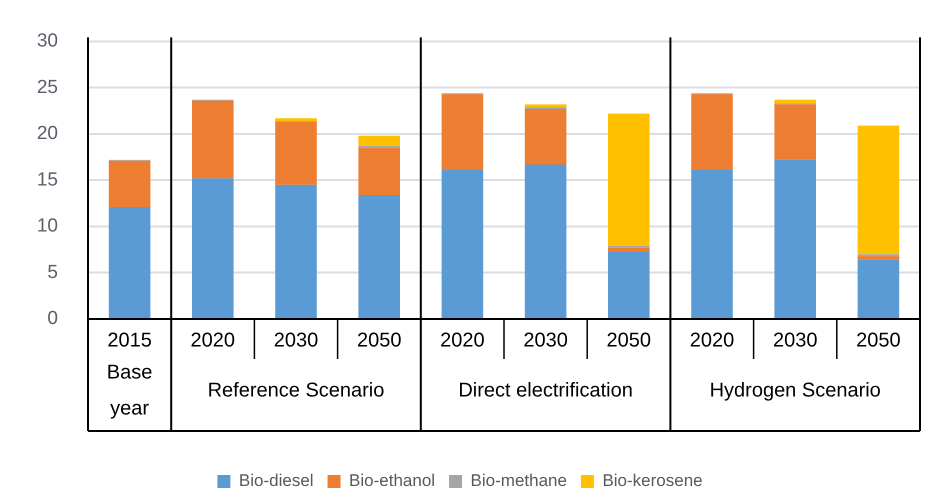 The width and height of the screenshot is (926, 500). I want to click on legend-label: Bio-ethanol, so click(392, 480).